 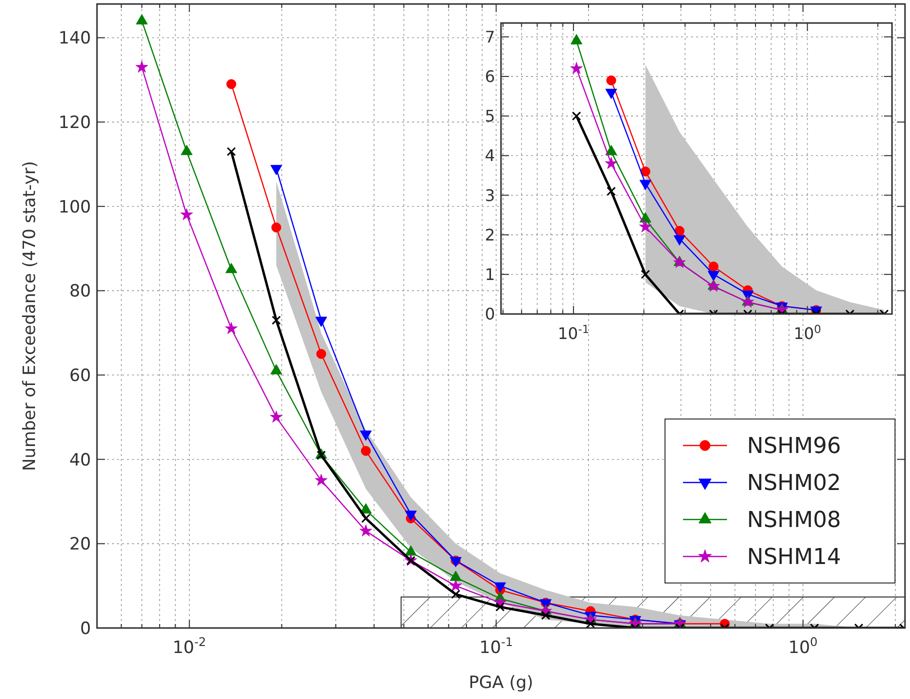 What do you see at coordinates (30, 316) in the screenshot?
I see `y-axis-title: Number of Exceedance (470 stat-yr)` at bounding box center [30, 316].